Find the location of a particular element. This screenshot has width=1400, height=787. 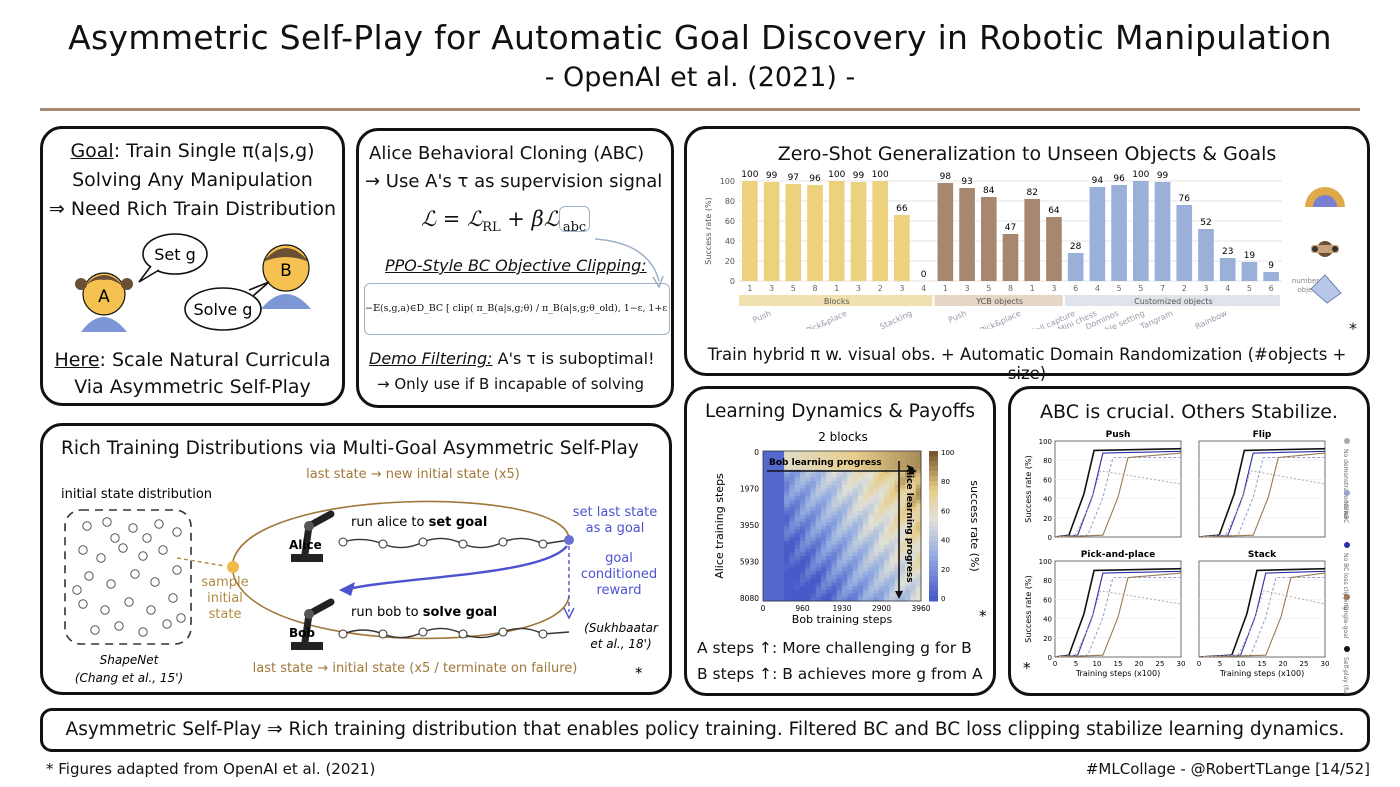

bar-category-label: 8 is located at coordinates (814, 288).